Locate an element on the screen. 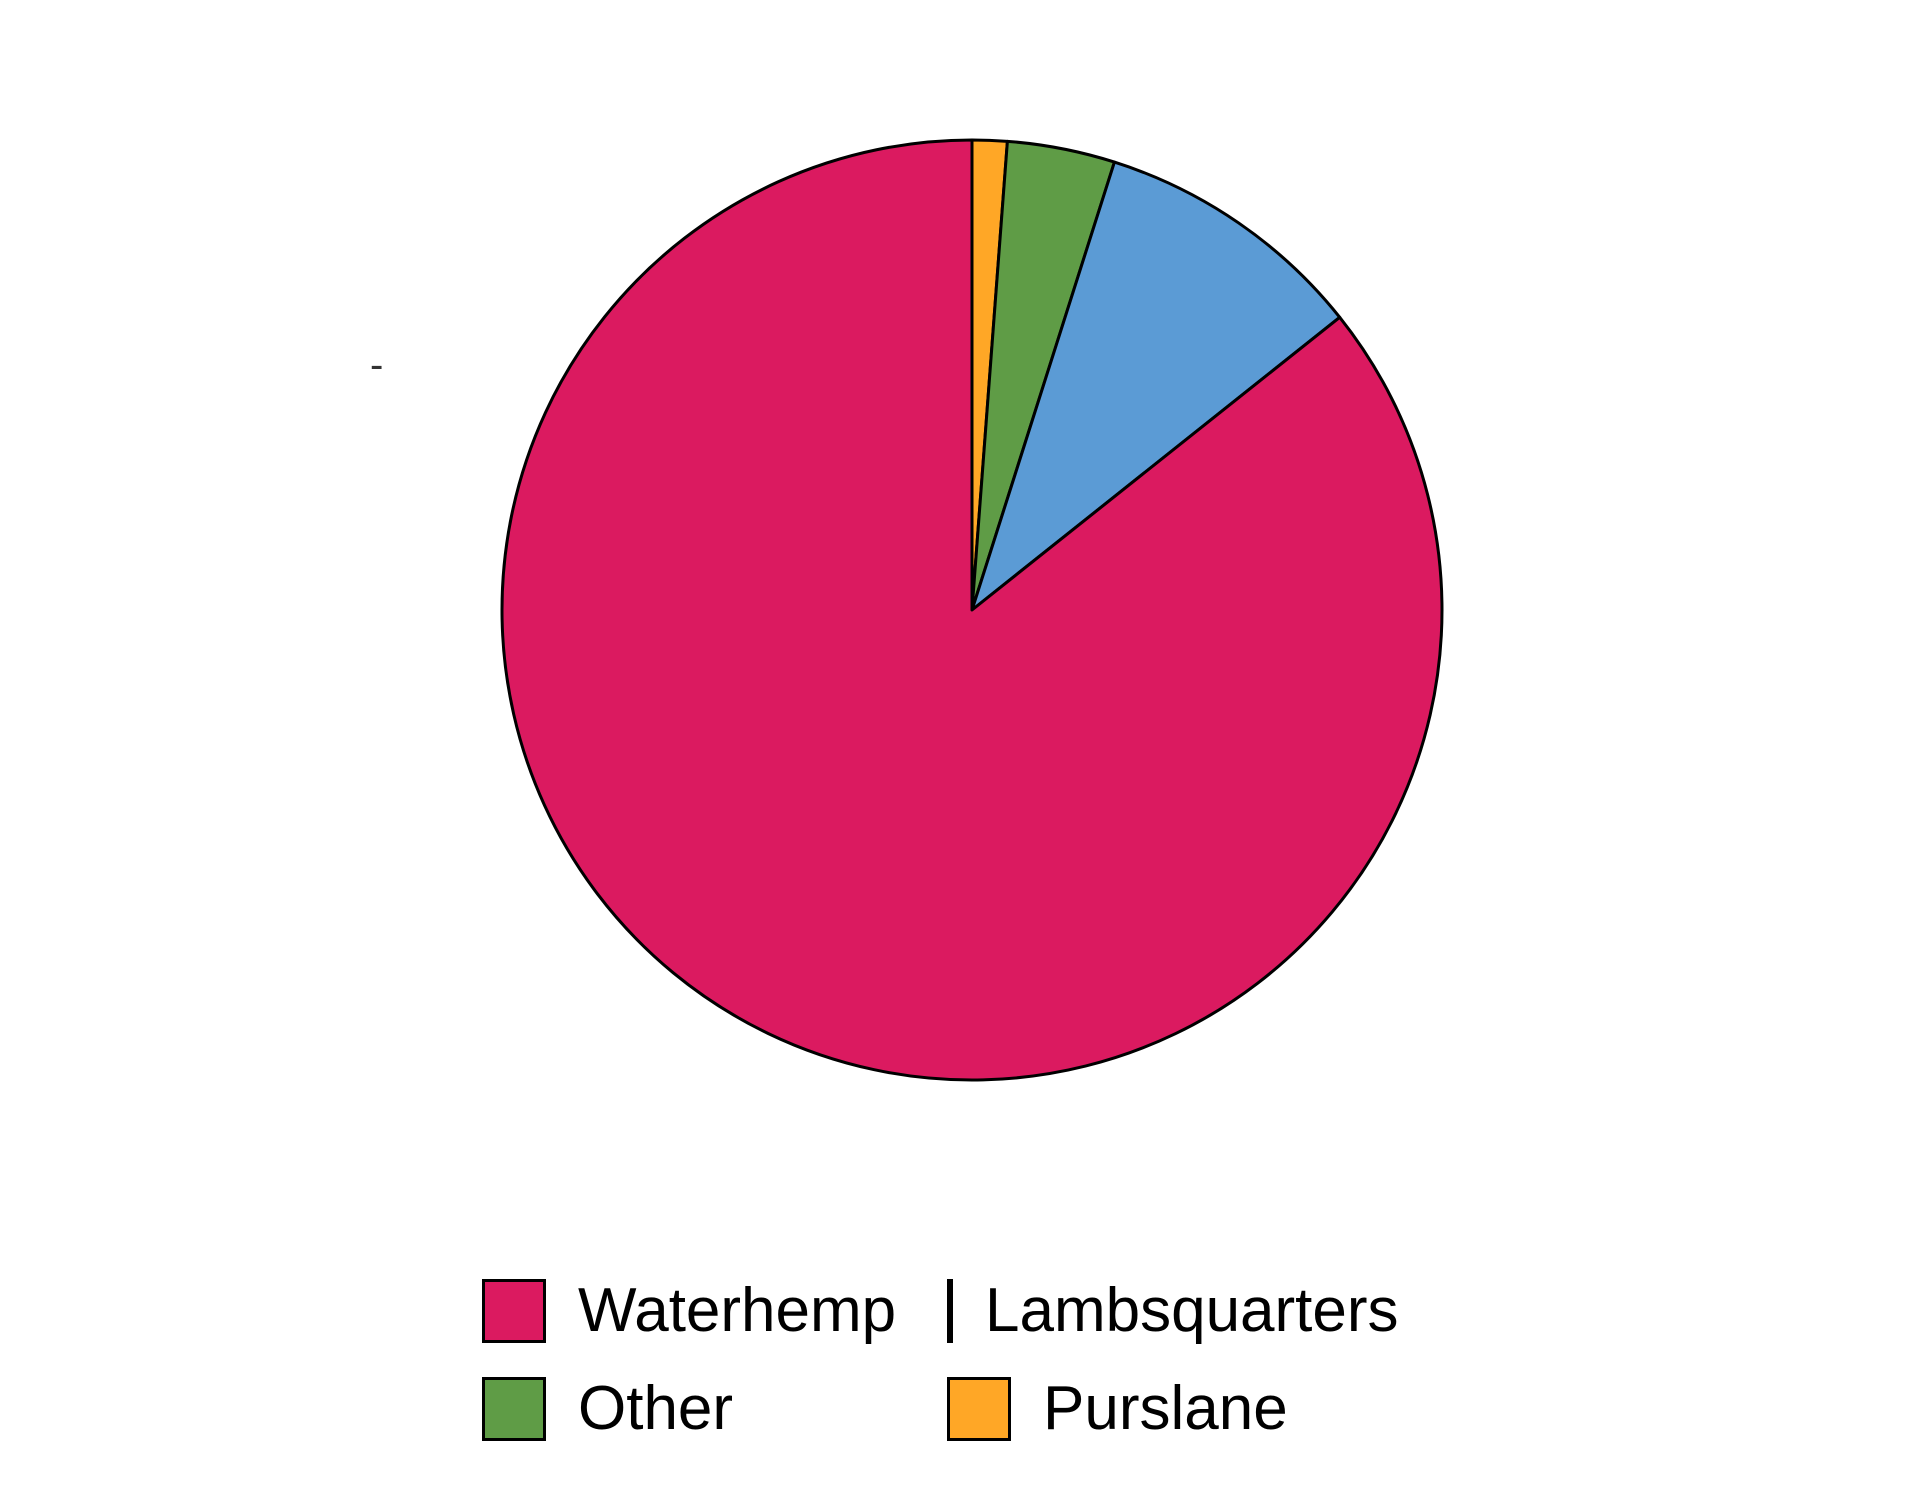 This screenshot has width=1912, height=1493. legend-item-waterhemp: Waterhemp is located at coordinates (714, 1311).